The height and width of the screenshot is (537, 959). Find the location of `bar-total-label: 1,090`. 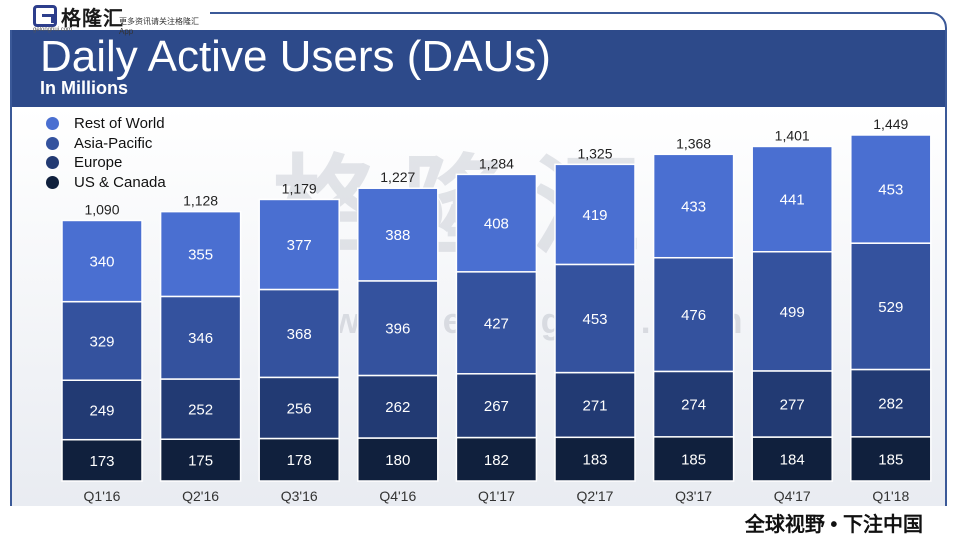

bar-total-label: 1,090 is located at coordinates (101, 209).